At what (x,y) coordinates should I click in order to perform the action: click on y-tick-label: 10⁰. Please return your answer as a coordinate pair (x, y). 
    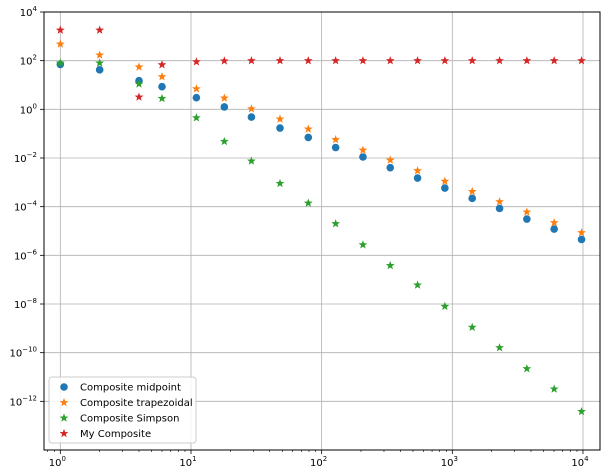
    Looking at the image, I should click on (28, 109).